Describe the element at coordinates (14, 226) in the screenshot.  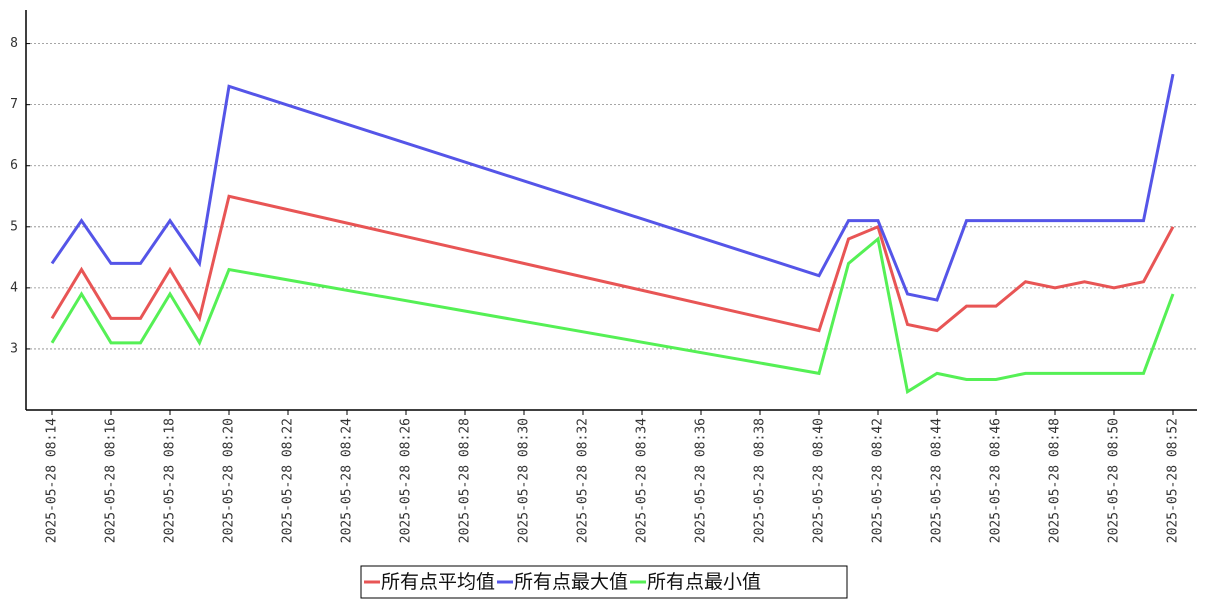
I see `y-tick-label: 5` at that location.